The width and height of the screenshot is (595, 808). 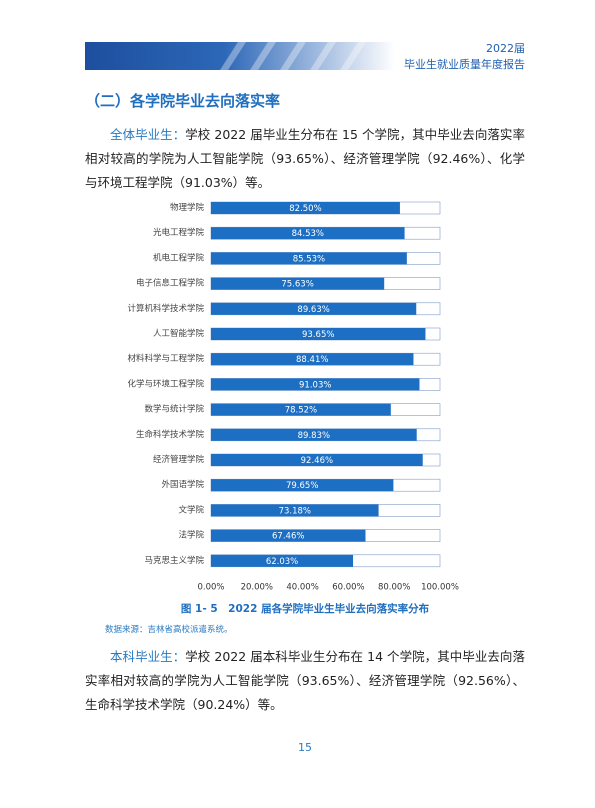 I want to click on header-stripes, so click(x=293, y=56).